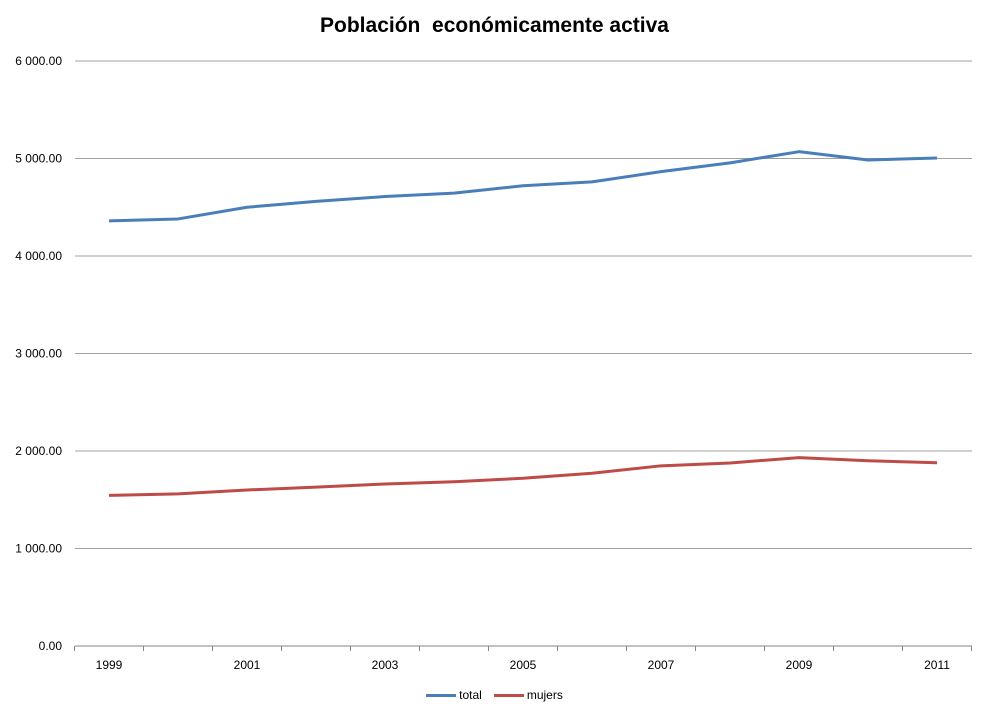 The height and width of the screenshot is (718, 989). Describe the element at coordinates (799, 665) in the screenshot. I see `x-tick-label: 2009` at that location.